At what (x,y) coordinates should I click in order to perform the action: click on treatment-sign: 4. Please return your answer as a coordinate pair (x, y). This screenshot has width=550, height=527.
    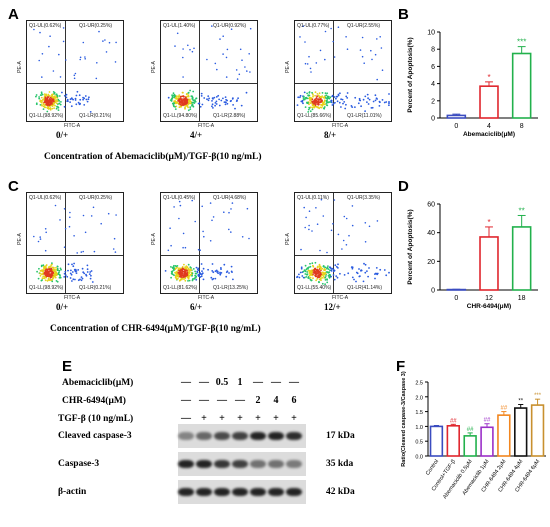
    Looking at the image, I should click on (276, 400).